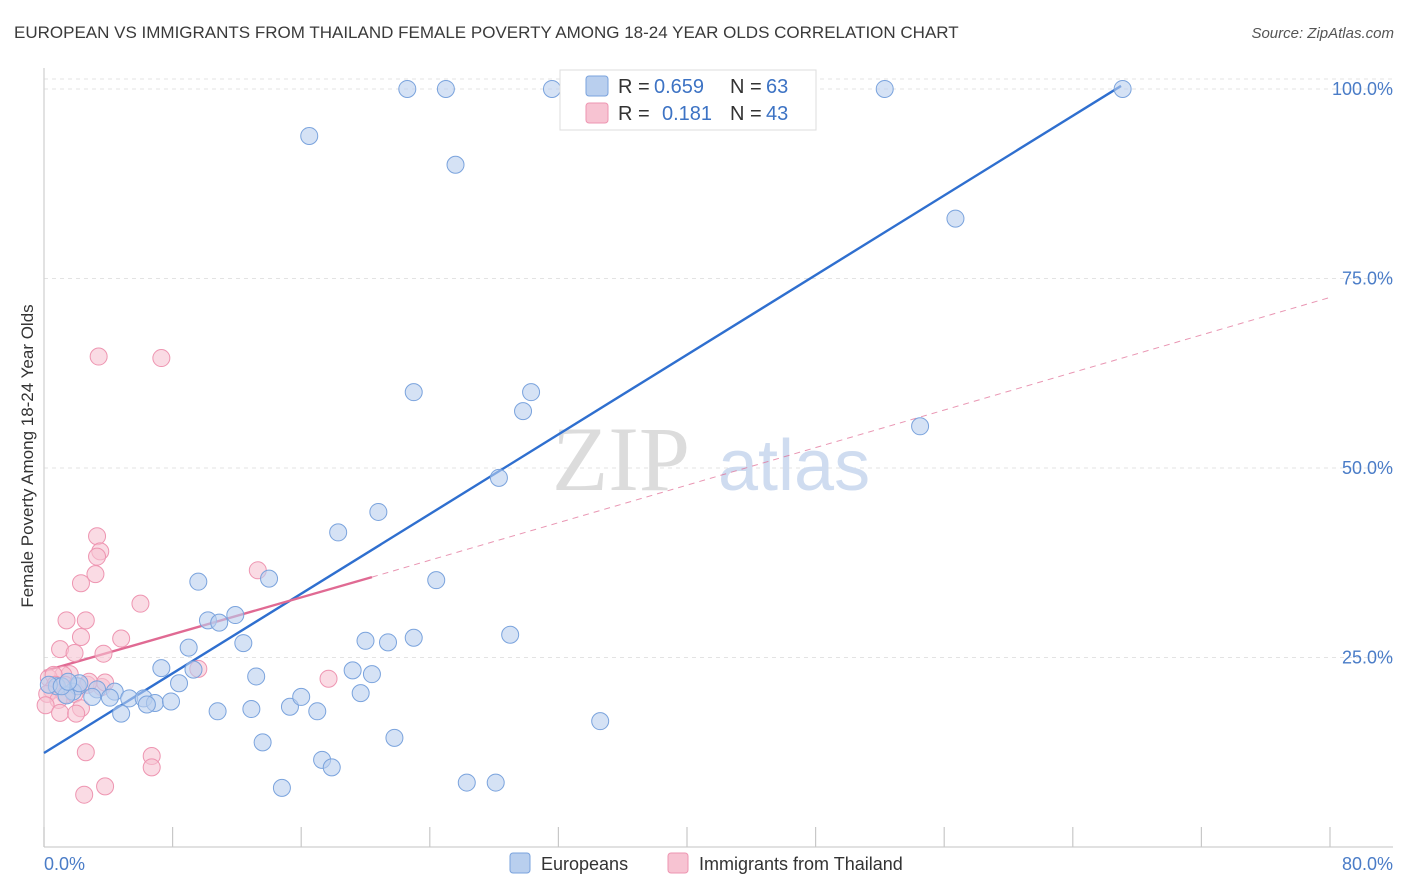 The width and height of the screenshot is (1406, 892). What do you see at coordinates (64, 864) in the screenshot?
I see `x-tick-label-min: 0.0%` at bounding box center [64, 864].